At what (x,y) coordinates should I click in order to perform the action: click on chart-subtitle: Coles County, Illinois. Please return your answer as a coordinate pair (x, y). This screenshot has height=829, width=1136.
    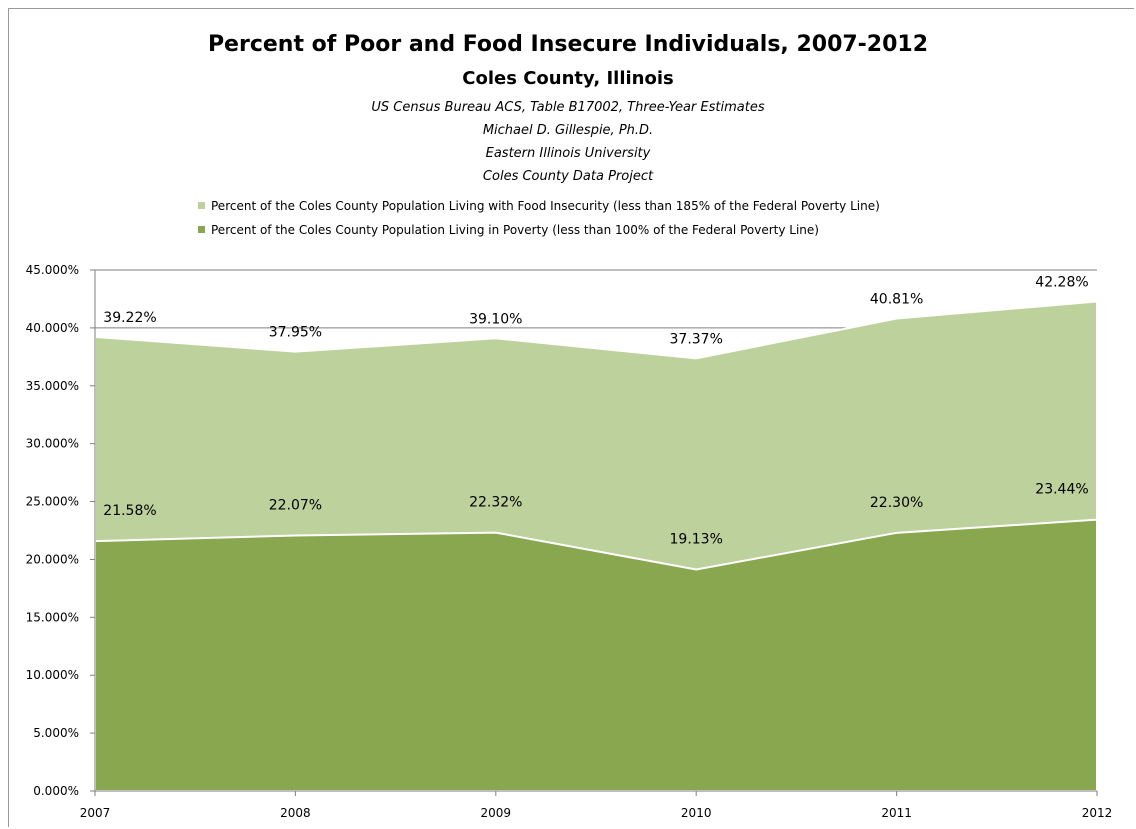
    Looking at the image, I should click on (568, 78).